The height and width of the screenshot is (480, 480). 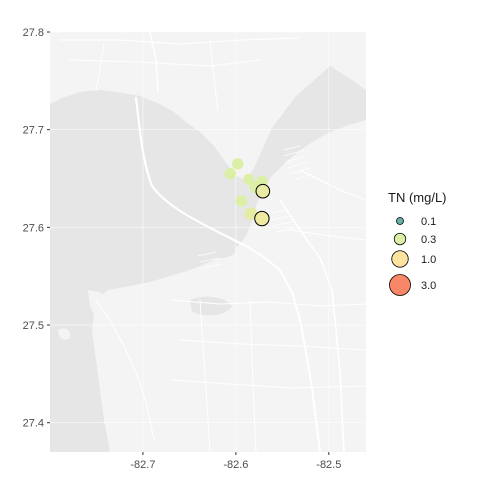 What do you see at coordinates (142, 465) in the screenshot?
I see `x-tick-label: -82.7` at bounding box center [142, 465].